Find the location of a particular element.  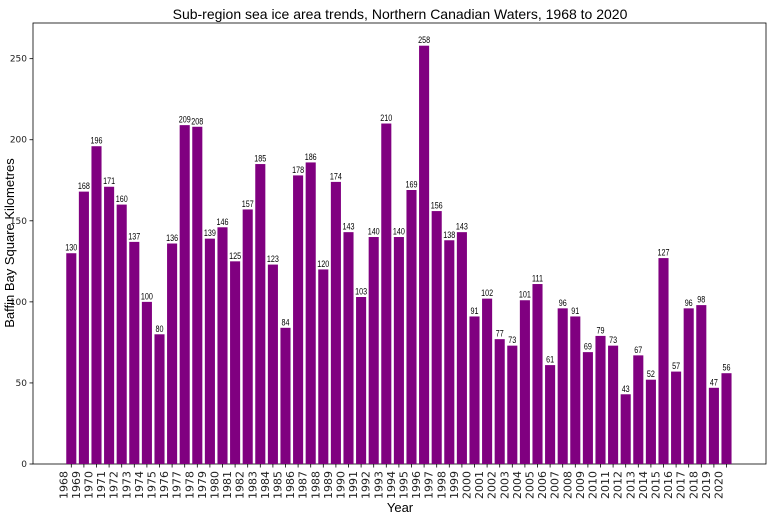

y-tick-label: 200 is located at coordinates (18, 141).